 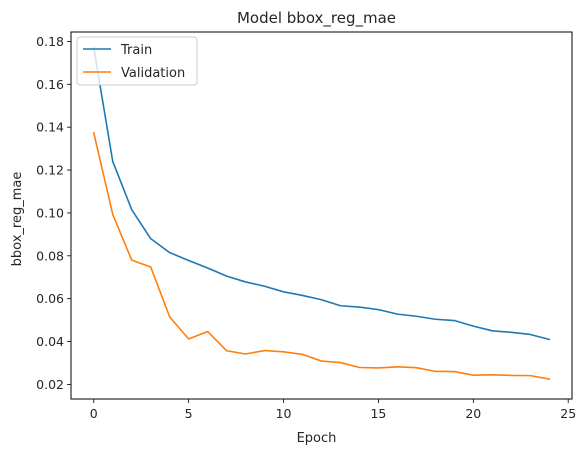 I want to click on y-tick-label: 0.14, so click(x=50, y=127).